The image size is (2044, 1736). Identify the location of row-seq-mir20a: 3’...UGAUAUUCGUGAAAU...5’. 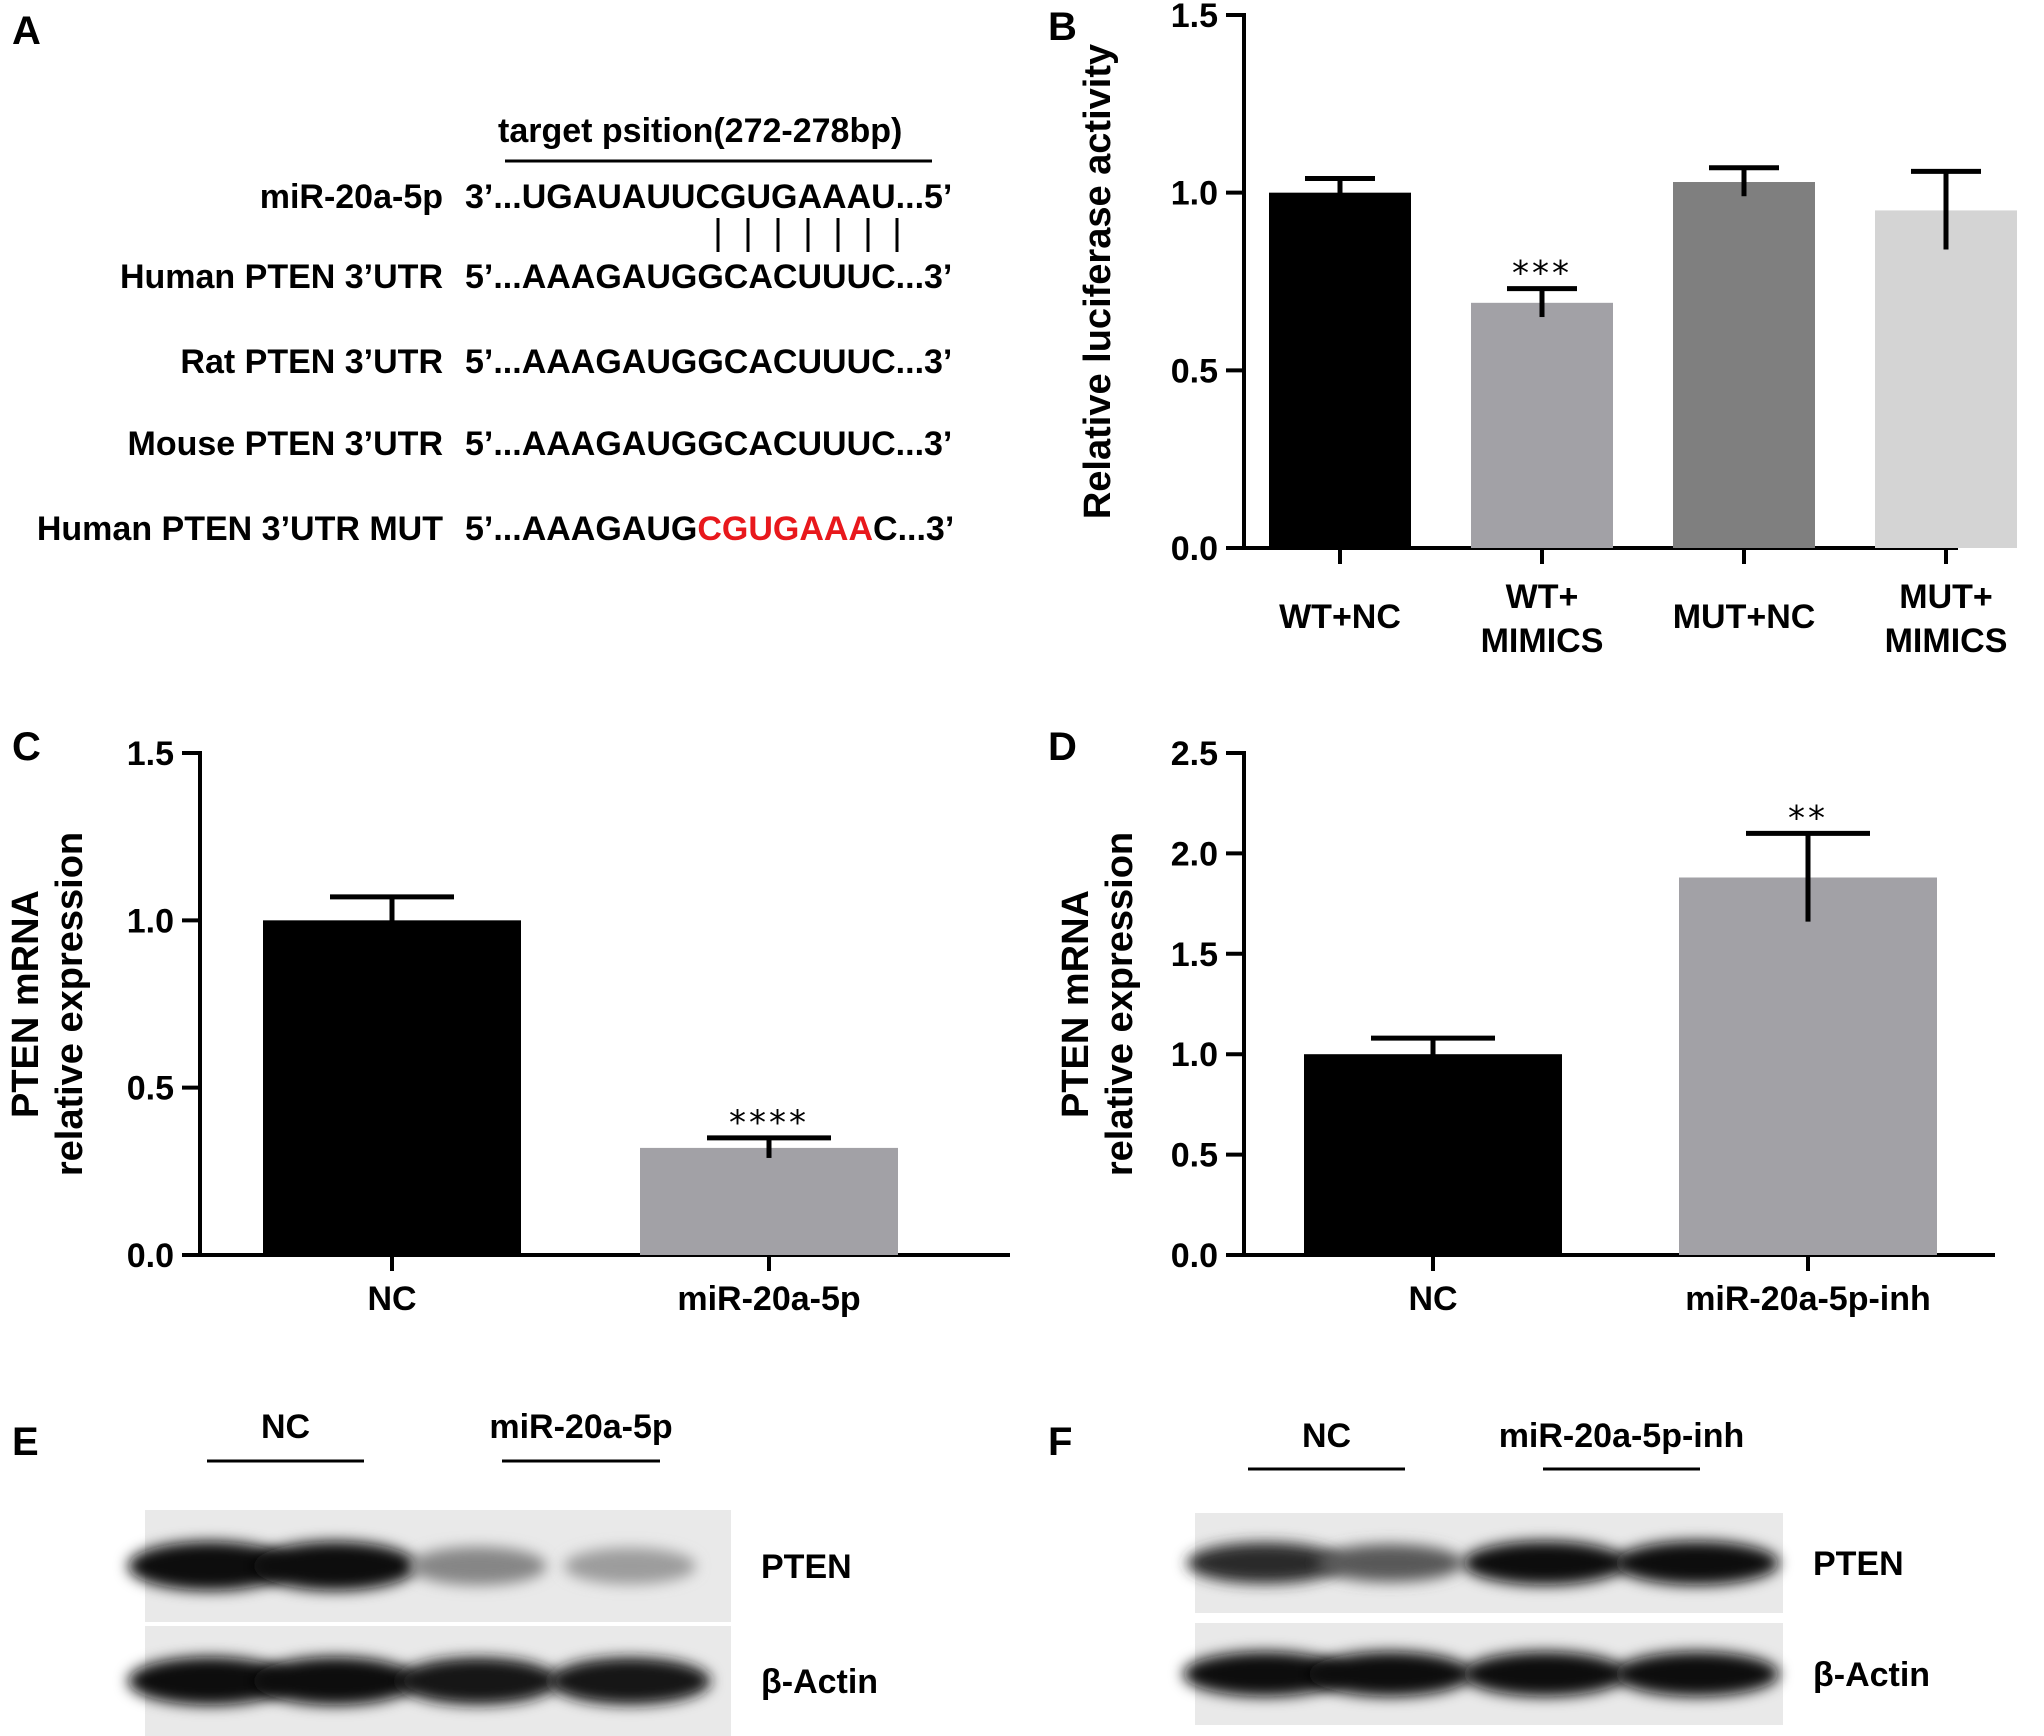
(708, 197).